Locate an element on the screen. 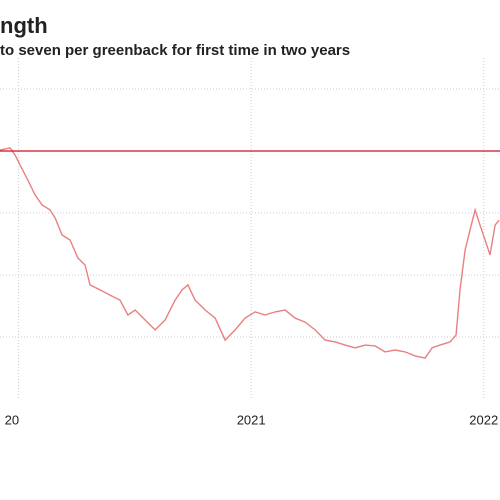 This screenshot has width=500, height=500. x-tick-label: 20 is located at coordinates (12, 419).